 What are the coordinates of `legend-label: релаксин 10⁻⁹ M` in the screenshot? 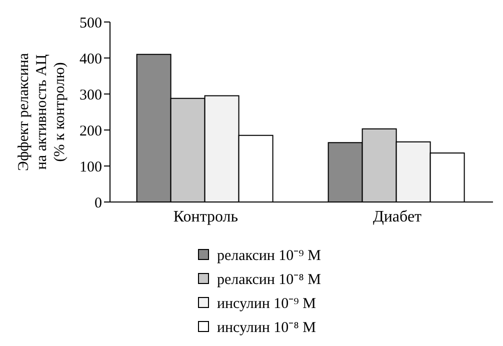 It's located at (269, 255).